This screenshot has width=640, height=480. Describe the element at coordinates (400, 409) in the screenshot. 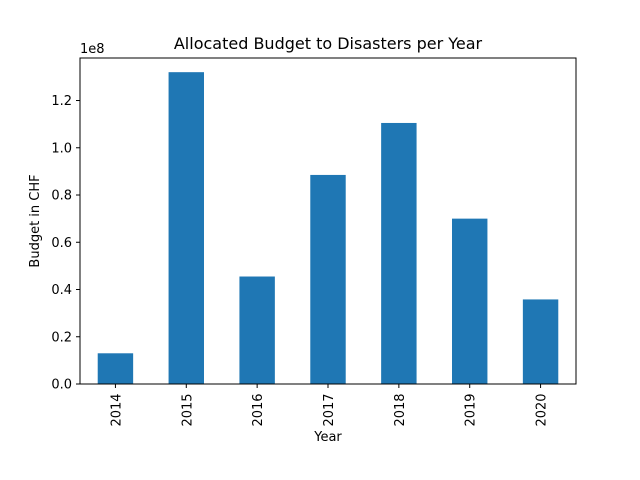

I see `x-tick-label-2018: 2018` at that location.